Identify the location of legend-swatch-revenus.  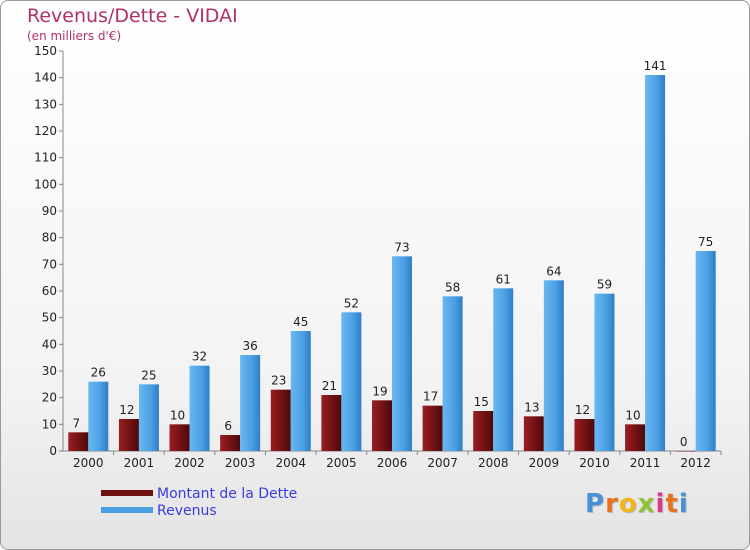
(127, 510).